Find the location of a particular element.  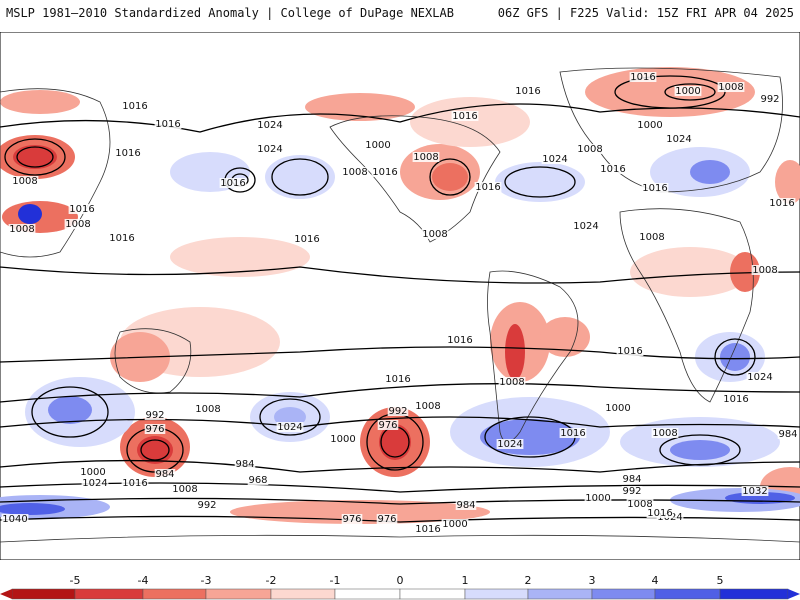

colorbar-min-arrow is located at coordinates (6, 594).